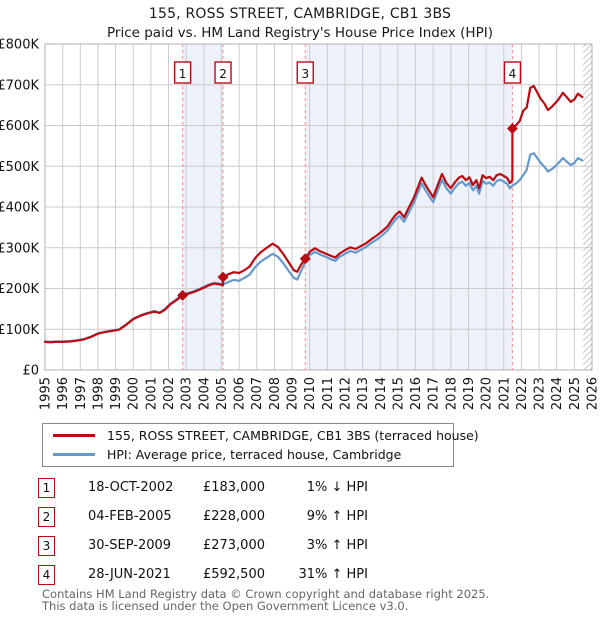  Describe the element at coordinates (333, 574) in the screenshot. I see `transaction-hpi-delta: 31% ↑ HPI` at that location.